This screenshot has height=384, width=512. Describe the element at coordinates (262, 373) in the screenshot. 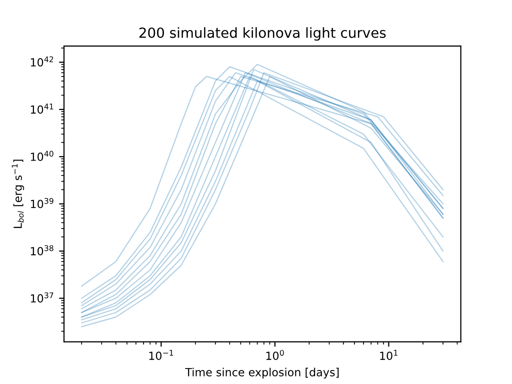

I see `x-axis-title: Time since explosion [days]` at that location.